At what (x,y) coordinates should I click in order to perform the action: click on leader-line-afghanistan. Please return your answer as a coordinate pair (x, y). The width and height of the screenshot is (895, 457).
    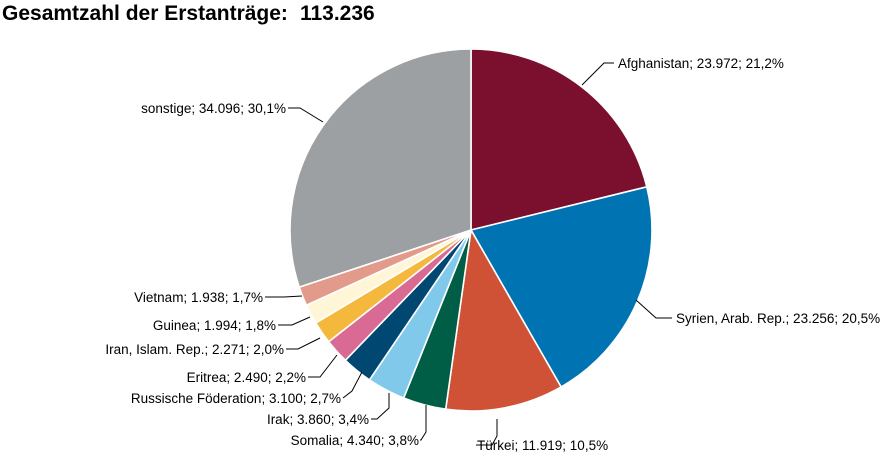
    Looking at the image, I should click on (597, 74).